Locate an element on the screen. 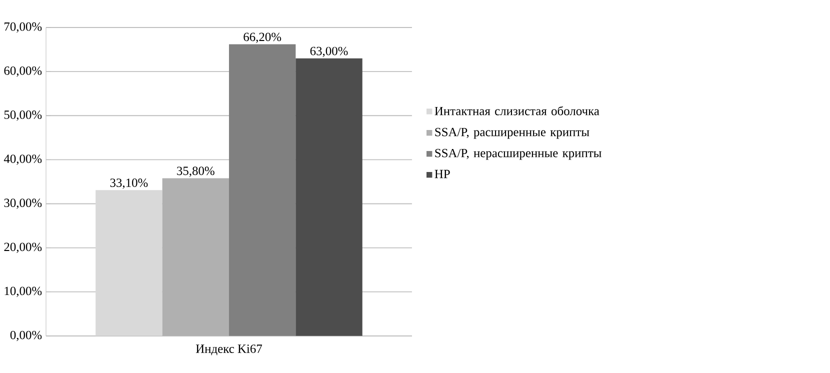 The image size is (830, 373). y-tick-label: 60,00% is located at coordinates (23, 71).